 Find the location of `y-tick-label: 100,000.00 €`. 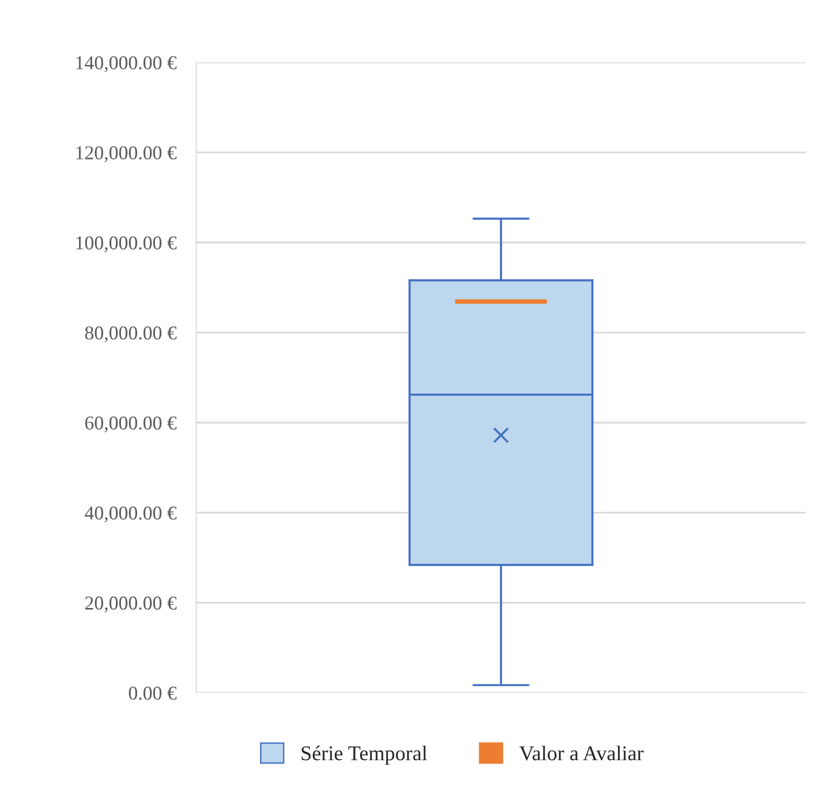

y-tick-label: 100,000.00 € is located at coordinates (126, 244).